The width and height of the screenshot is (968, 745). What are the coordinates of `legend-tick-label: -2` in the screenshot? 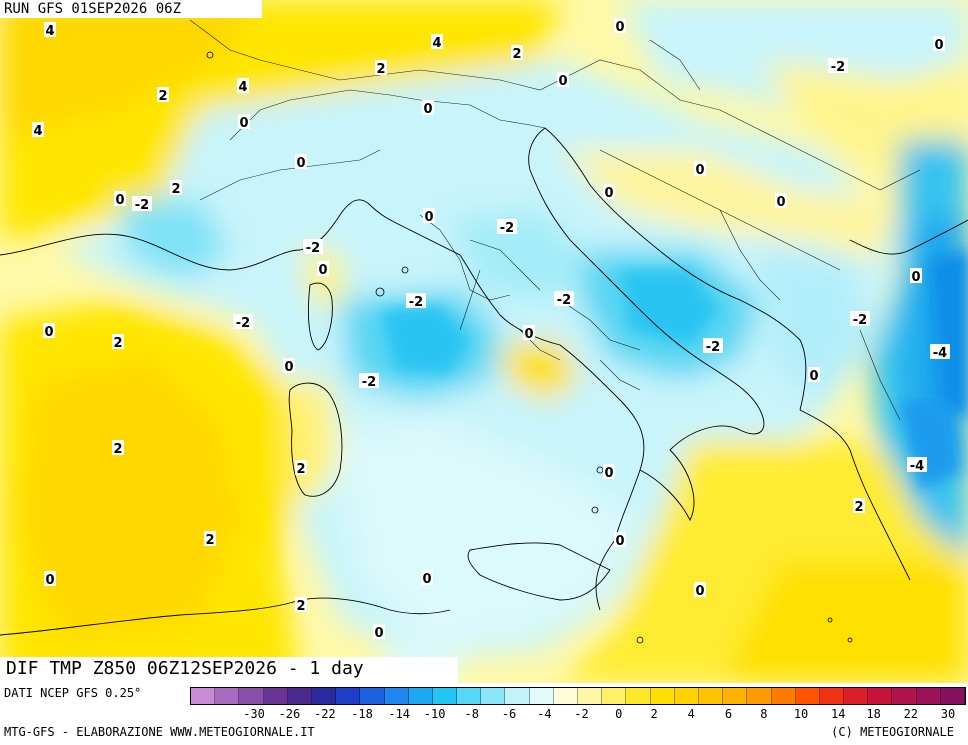 It's located at (581, 714).